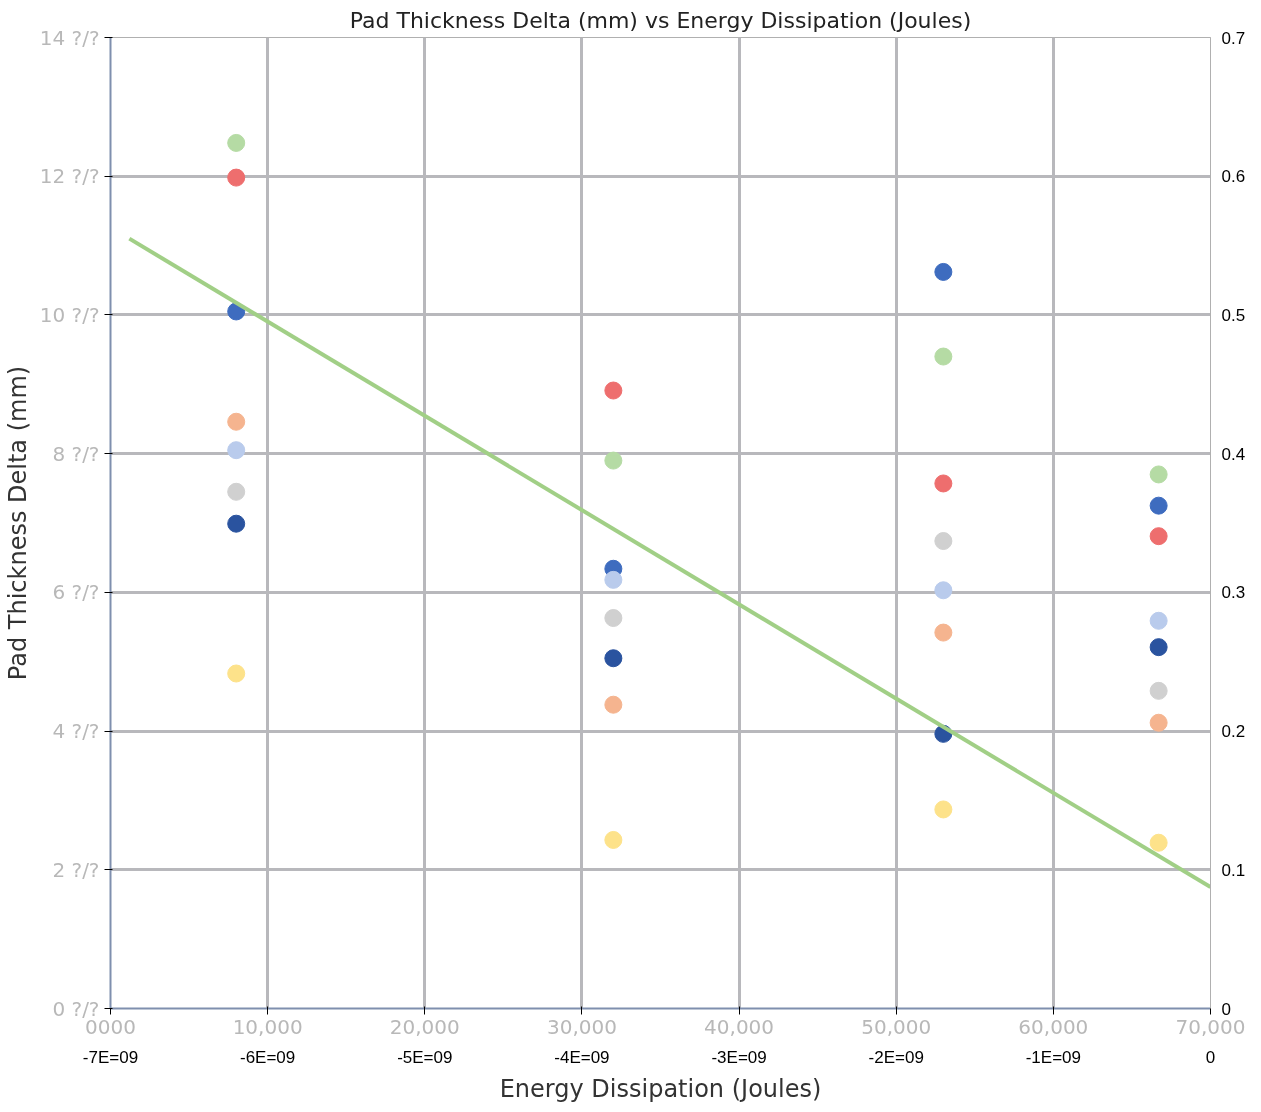  Describe the element at coordinates (76, 592) in the screenshot. I see `y-tick-label: 6 ?/?` at that location.